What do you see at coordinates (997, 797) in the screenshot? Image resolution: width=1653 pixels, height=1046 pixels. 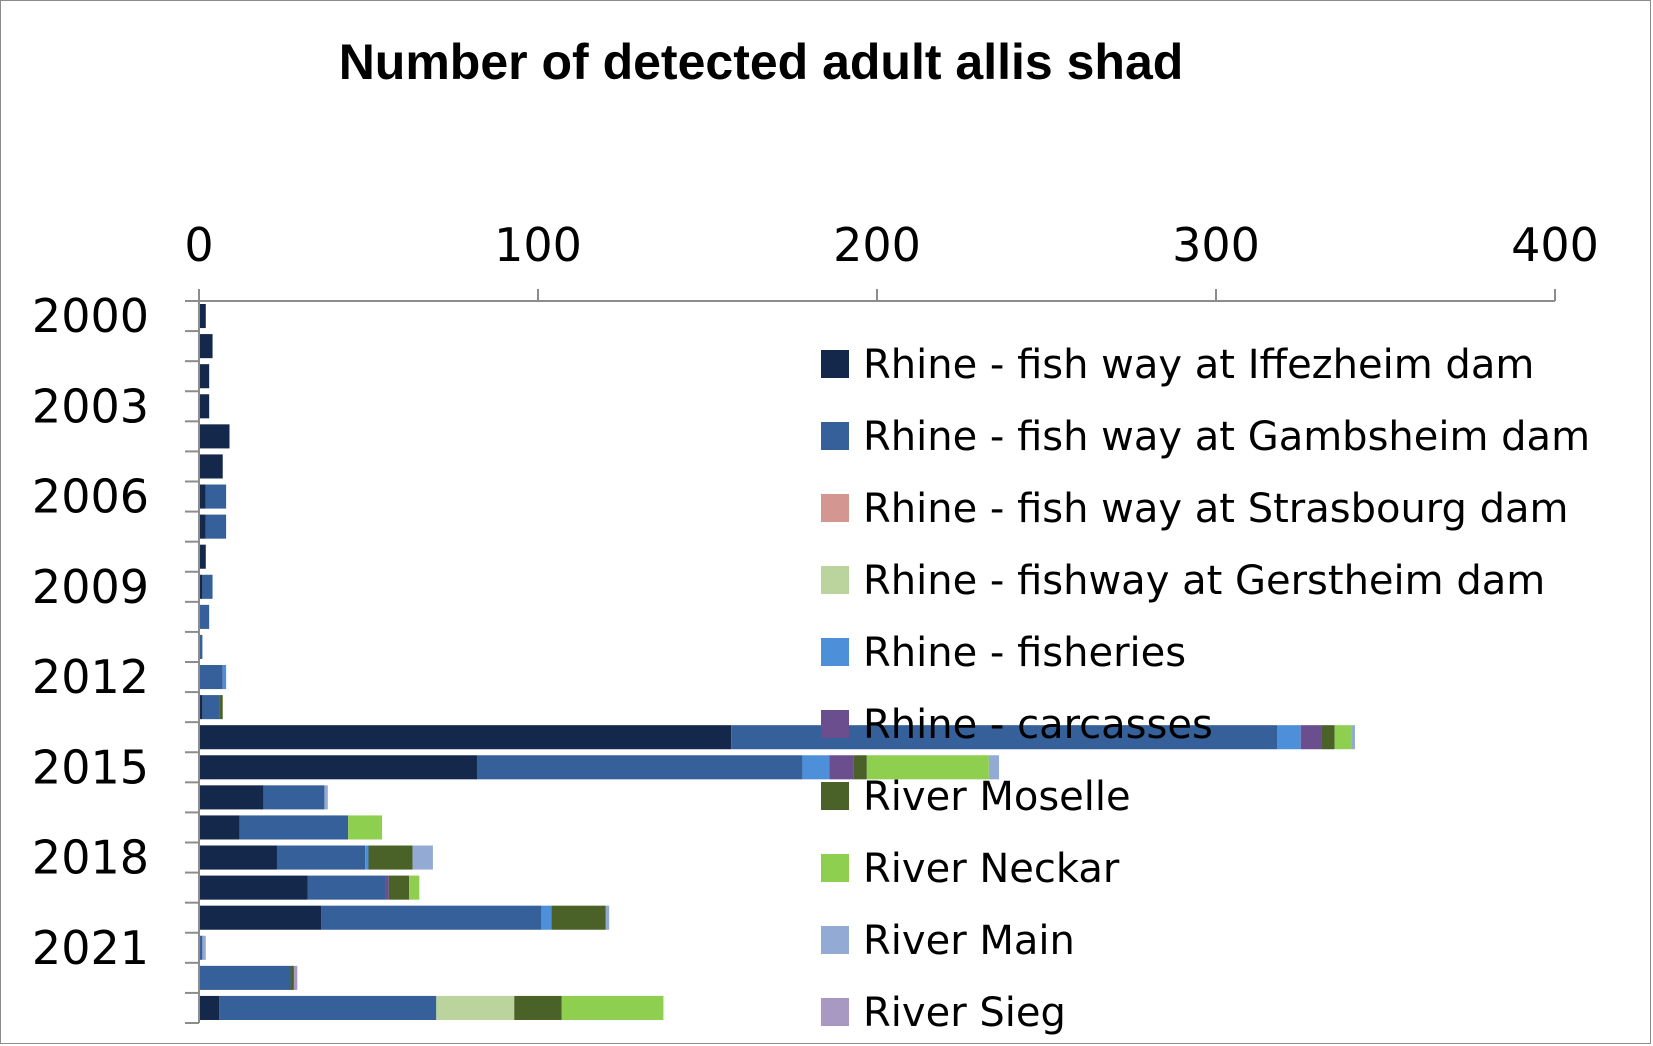 I see `legend-label: River Moselle` at bounding box center [997, 797].